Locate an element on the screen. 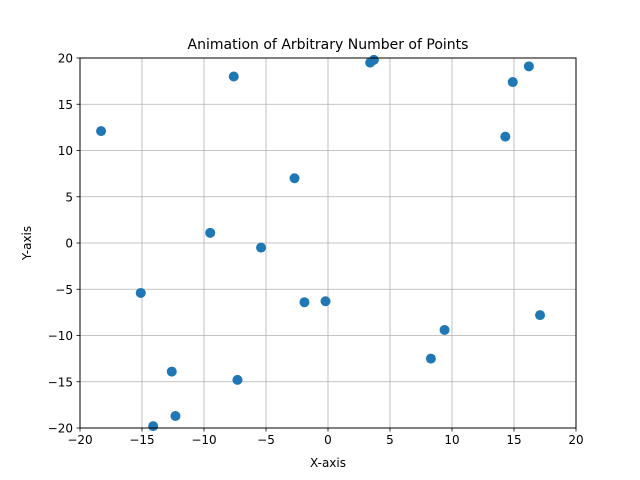  x-tick-label: −10 is located at coordinates (203, 440).